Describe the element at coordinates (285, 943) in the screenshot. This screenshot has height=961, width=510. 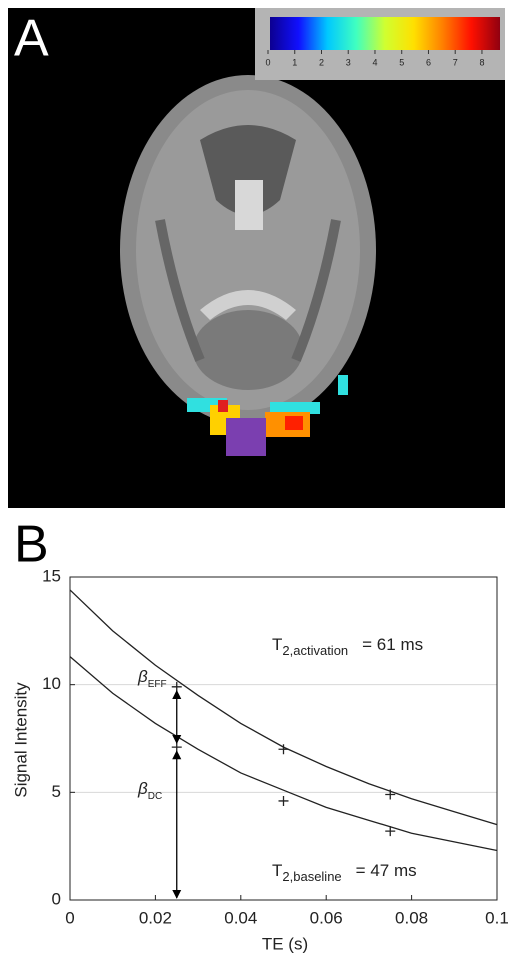
I see `x-axis-label: TE (s)` at that location.